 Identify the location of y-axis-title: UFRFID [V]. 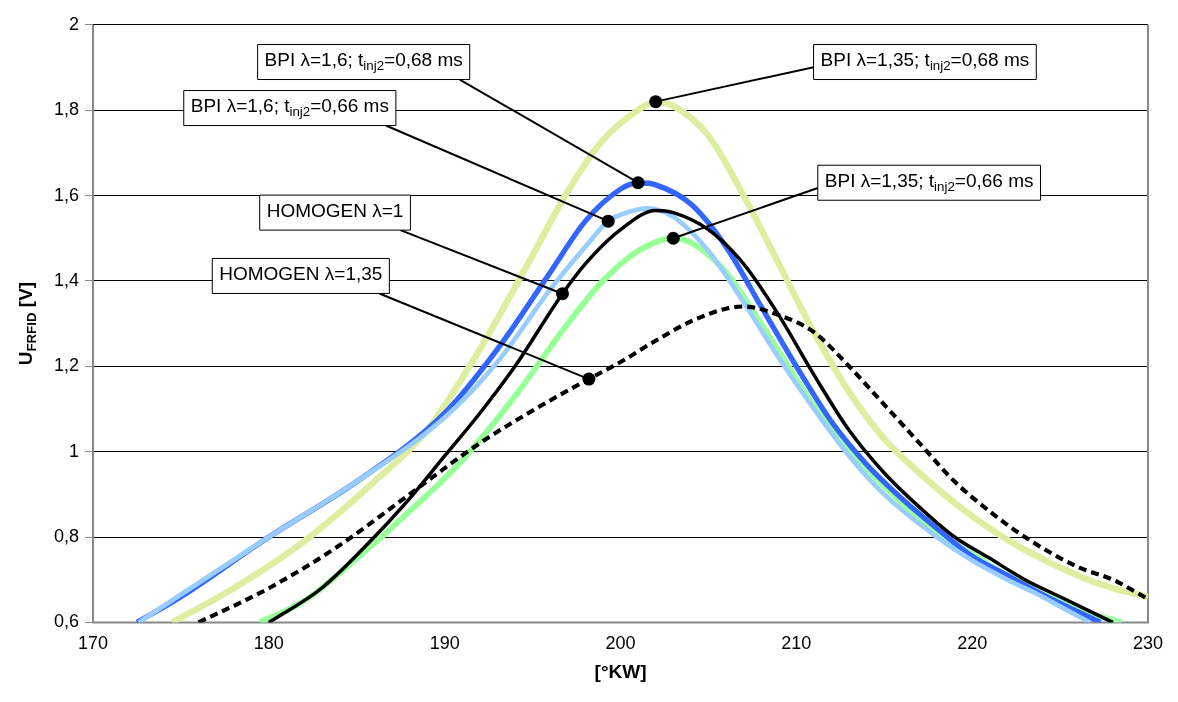
(27, 323).